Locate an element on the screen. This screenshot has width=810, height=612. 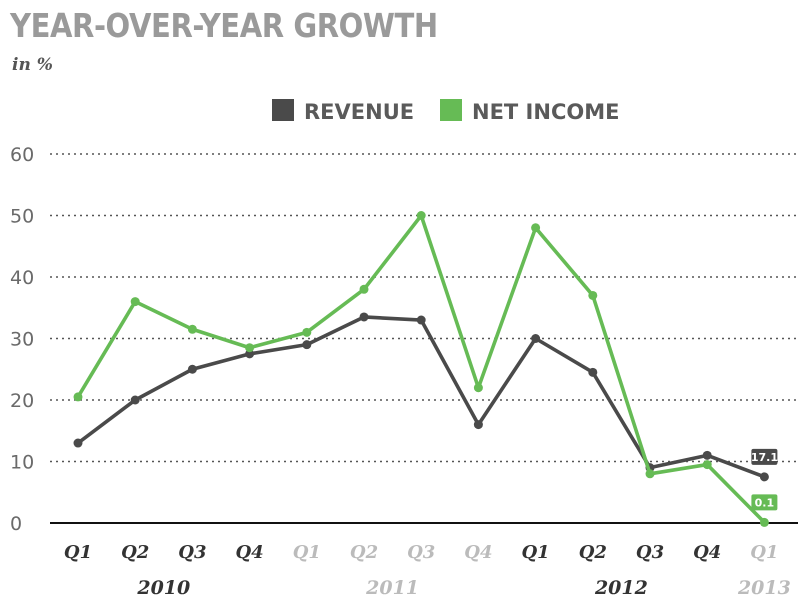
chart-subtitle: in % is located at coordinates (32, 65).